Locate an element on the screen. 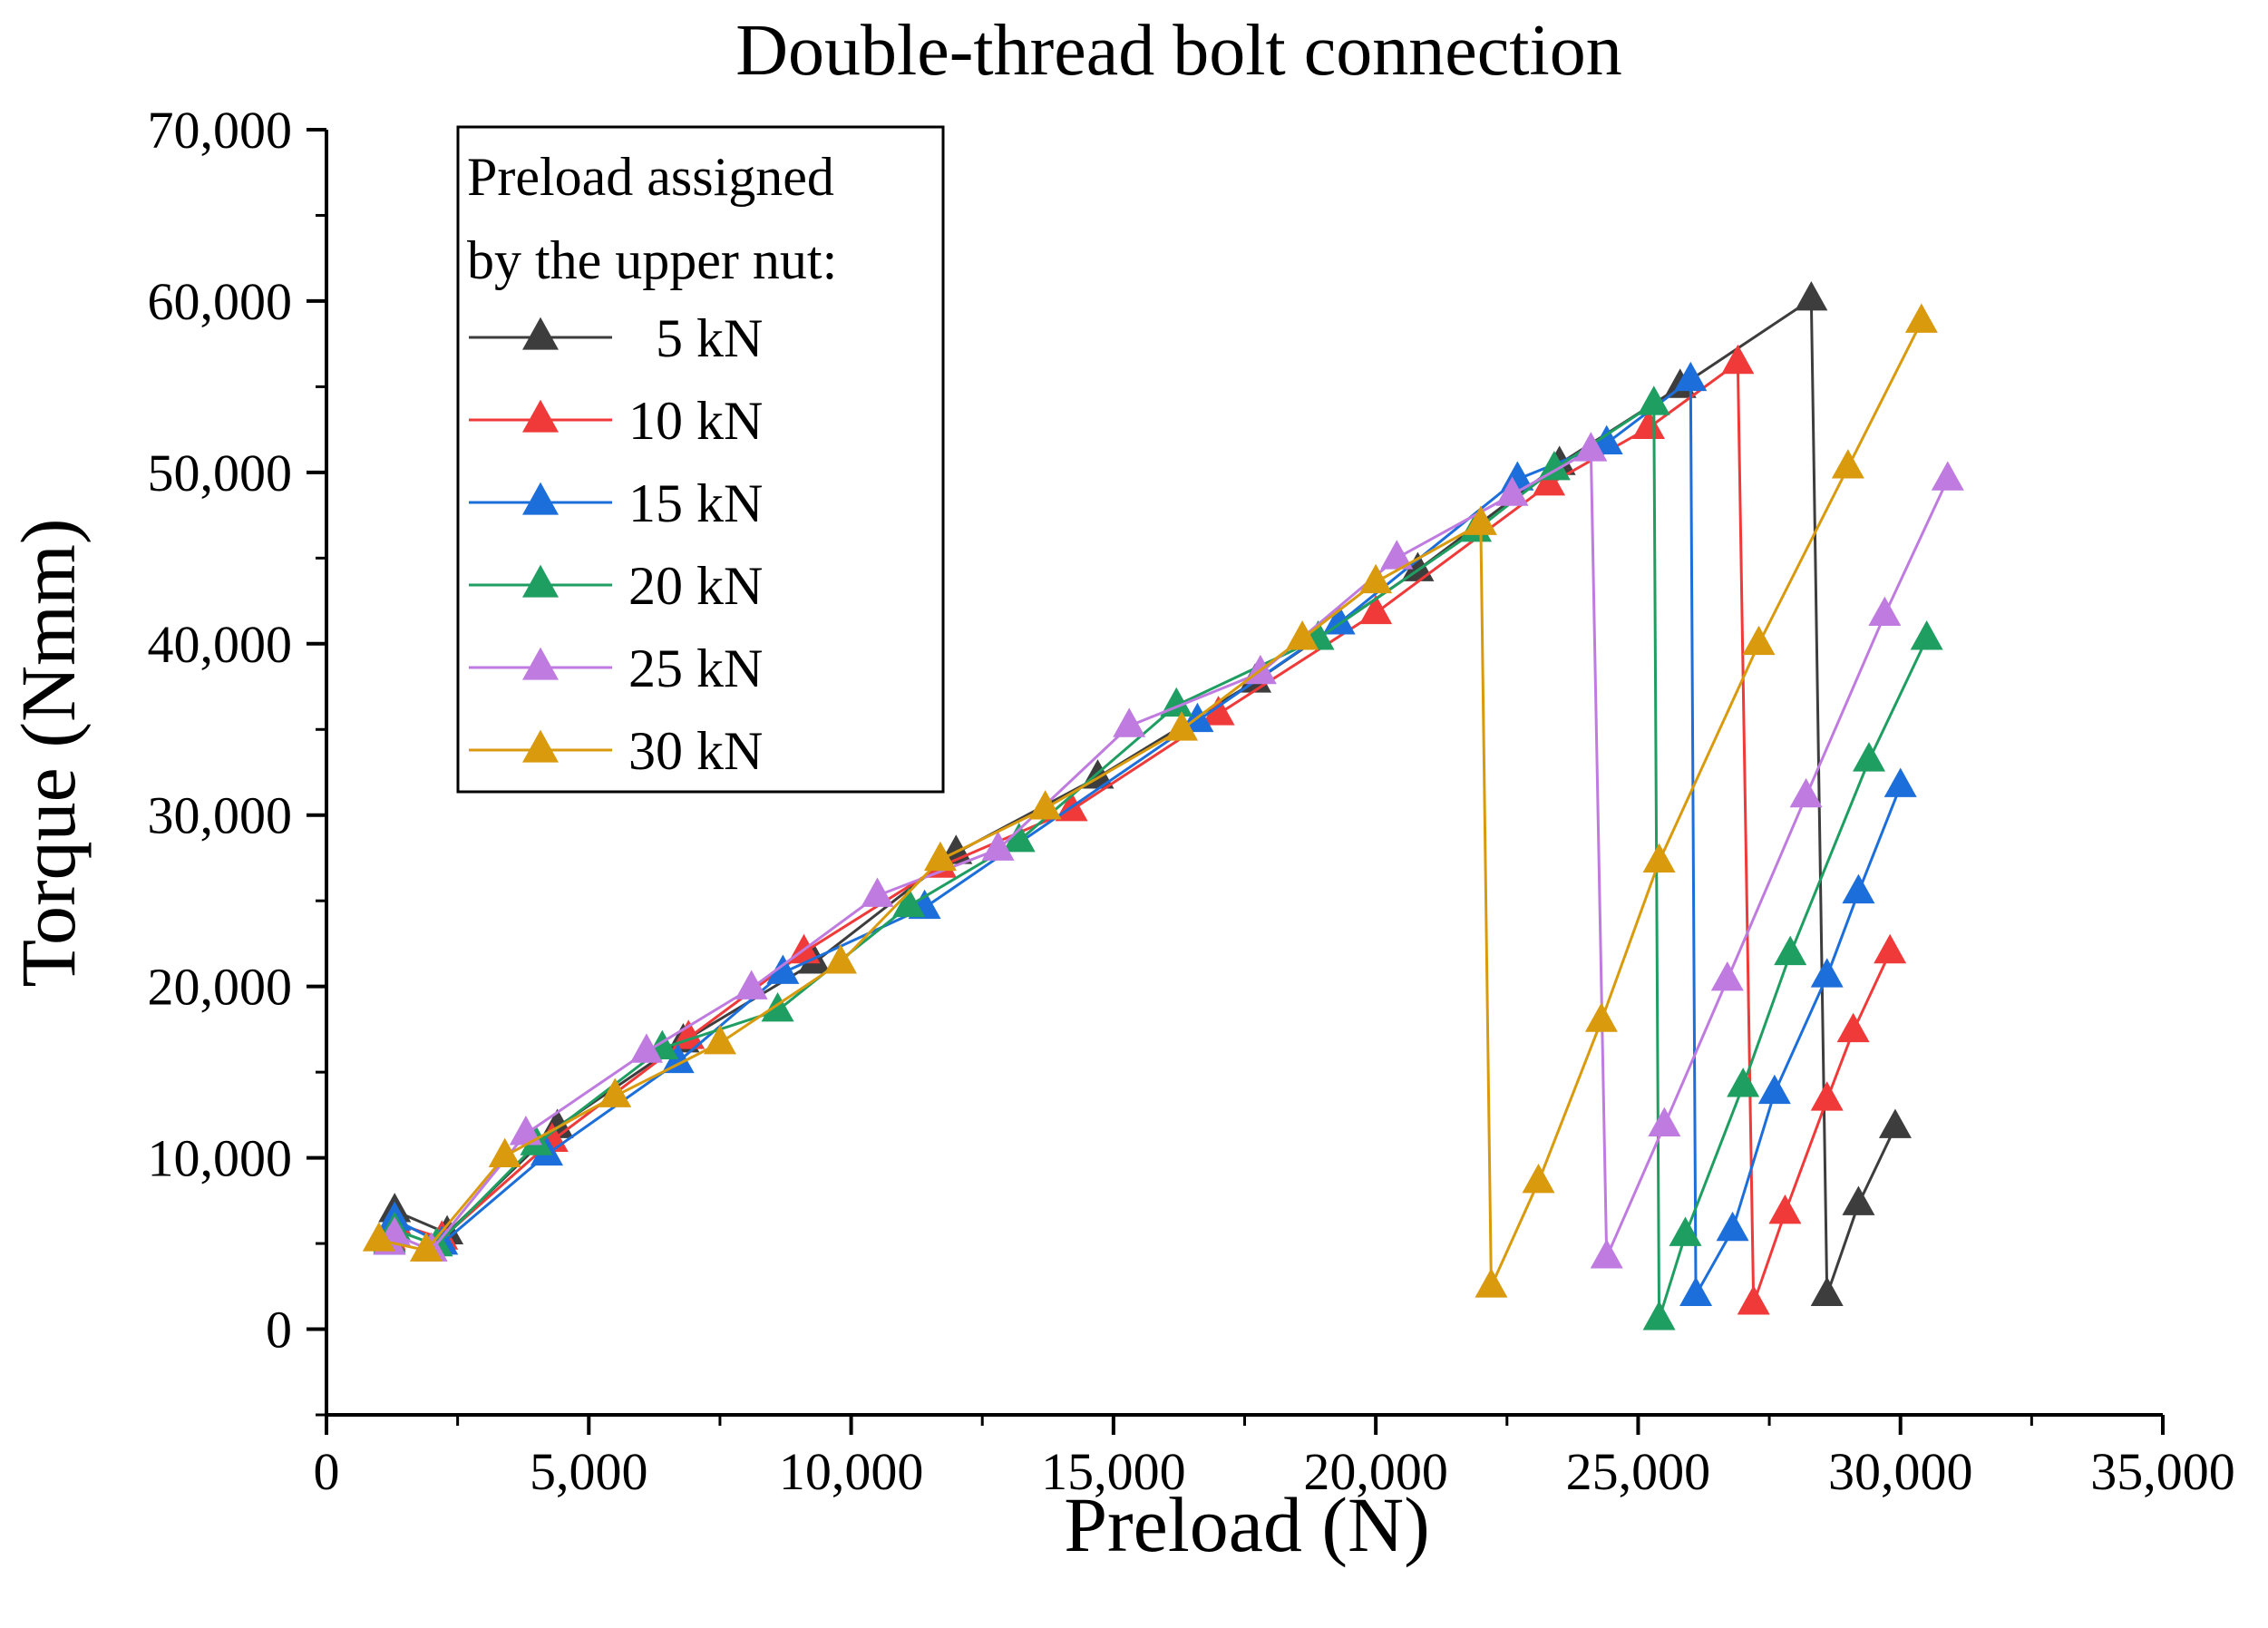 This screenshot has height=1628, width=2268. chart-title: Double-thread bolt connection is located at coordinates (1178, 51).